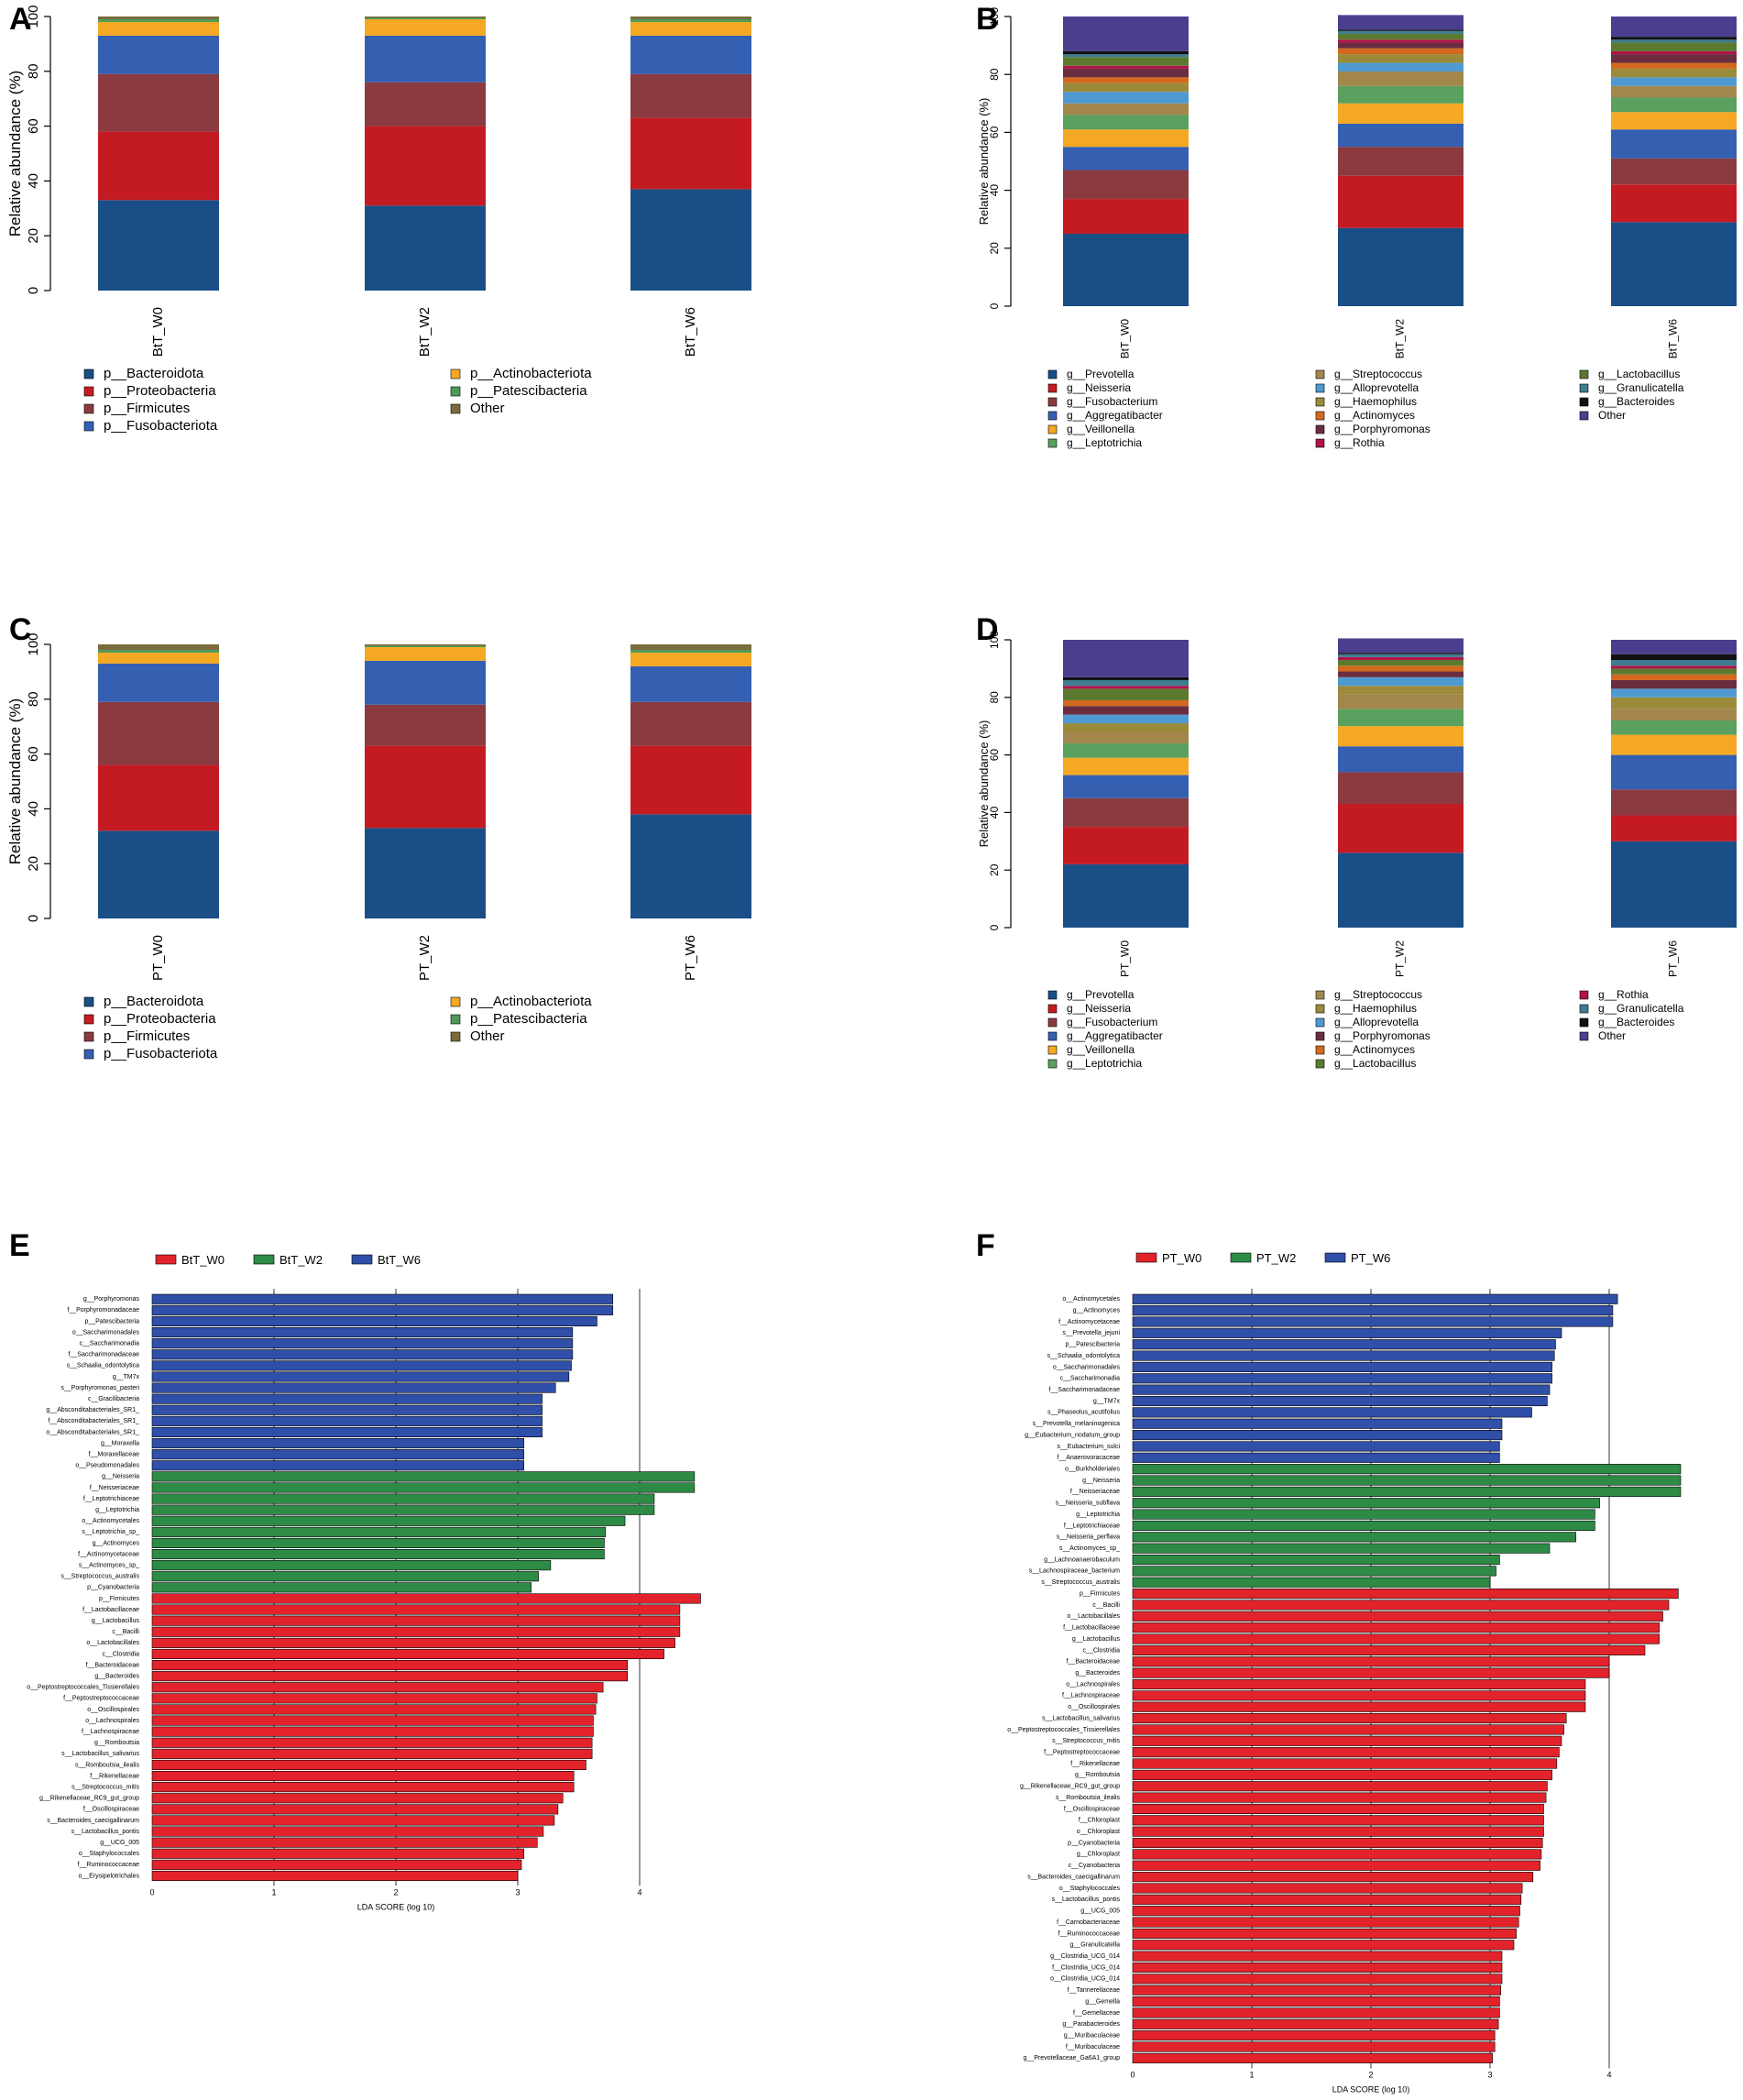 This screenshot has height=2100, width=1743. Describe the element at coordinates (33, 290) in the screenshot. I see `y-tick-label: 0` at that location.